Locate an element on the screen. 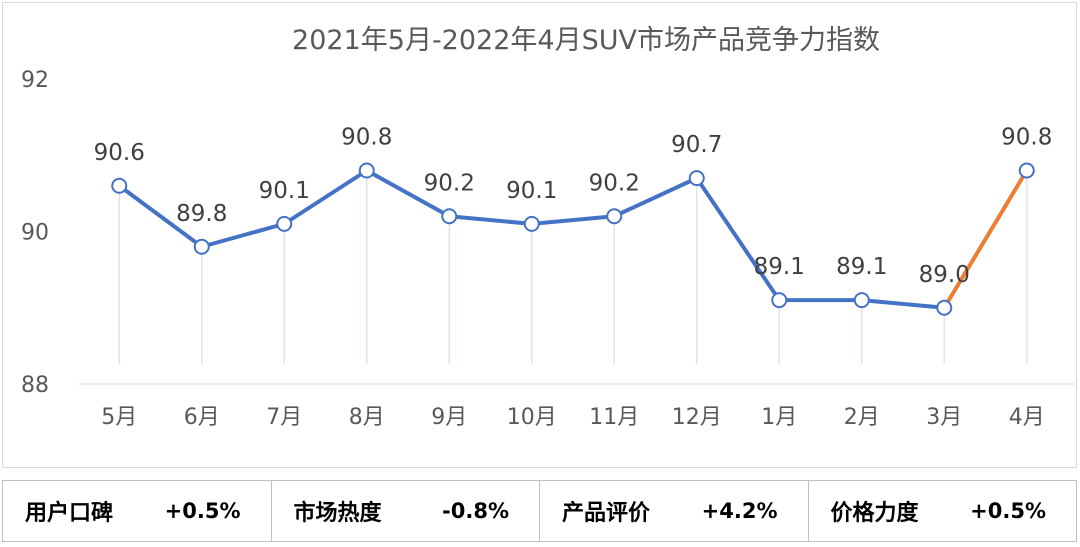  data-label: 90.6 is located at coordinates (119, 153).